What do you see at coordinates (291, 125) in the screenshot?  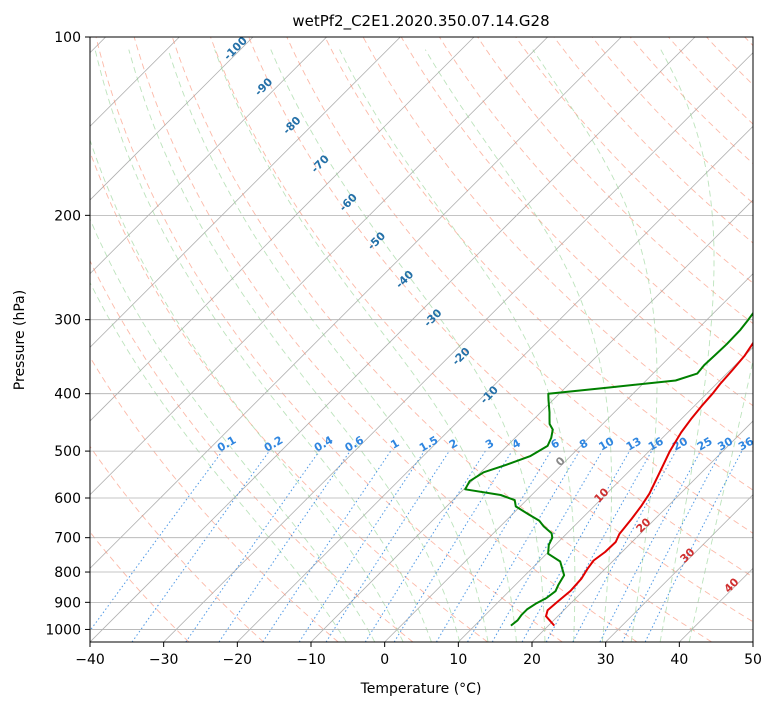 I see `dry-adiabat-label: -80` at bounding box center [291, 125].